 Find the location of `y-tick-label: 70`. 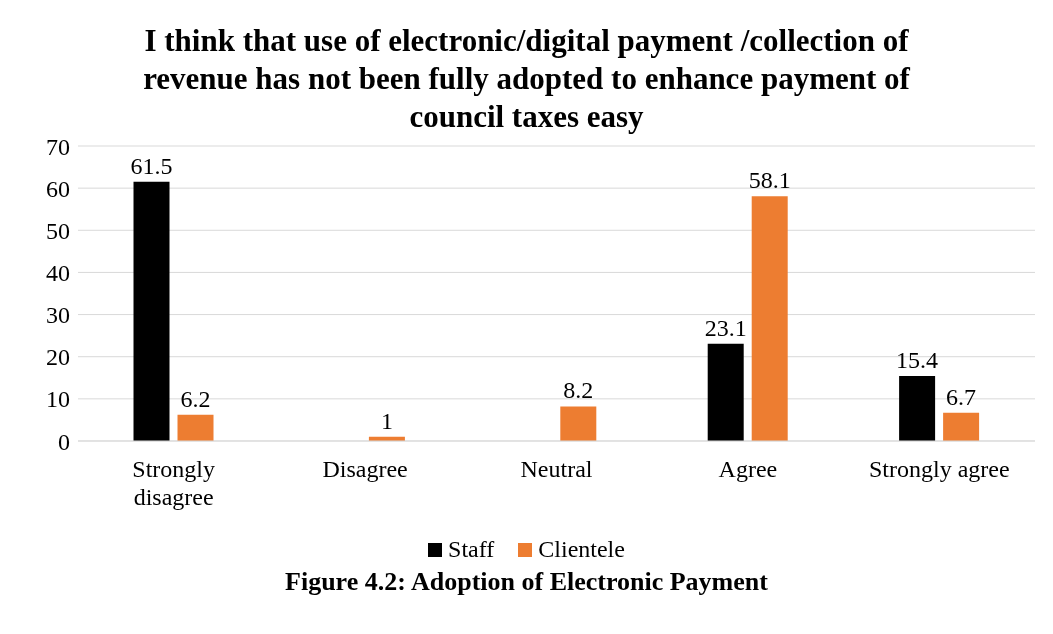

y-tick-label: 70 is located at coordinates (58, 146).